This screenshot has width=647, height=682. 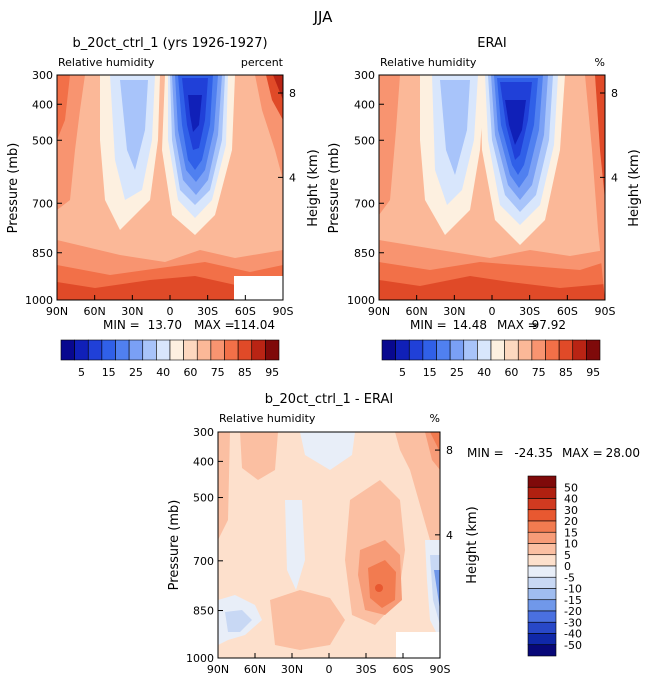 What do you see at coordinates (245, 372) in the screenshot?
I see `colorbar-top-left-label: 85` at bounding box center [245, 372].